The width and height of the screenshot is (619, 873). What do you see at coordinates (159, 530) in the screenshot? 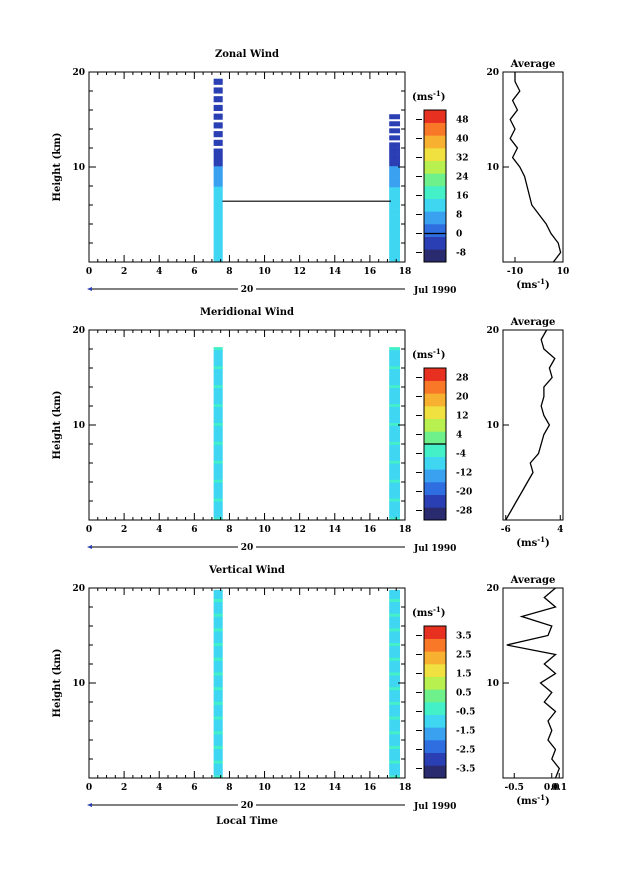
I see `x-tick-label: 4` at bounding box center [159, 530].